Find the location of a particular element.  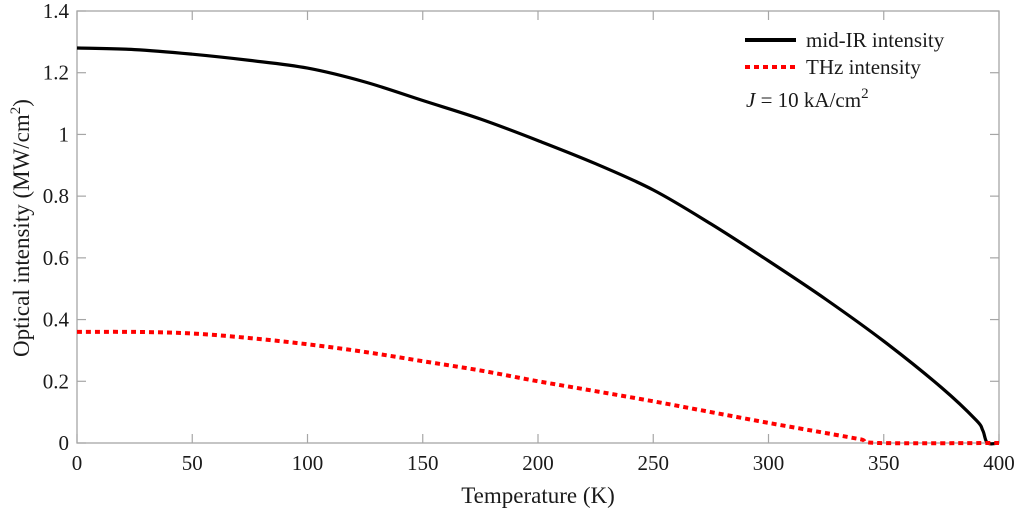

x-tick-label: 300 is located at coordinates (769, 463).